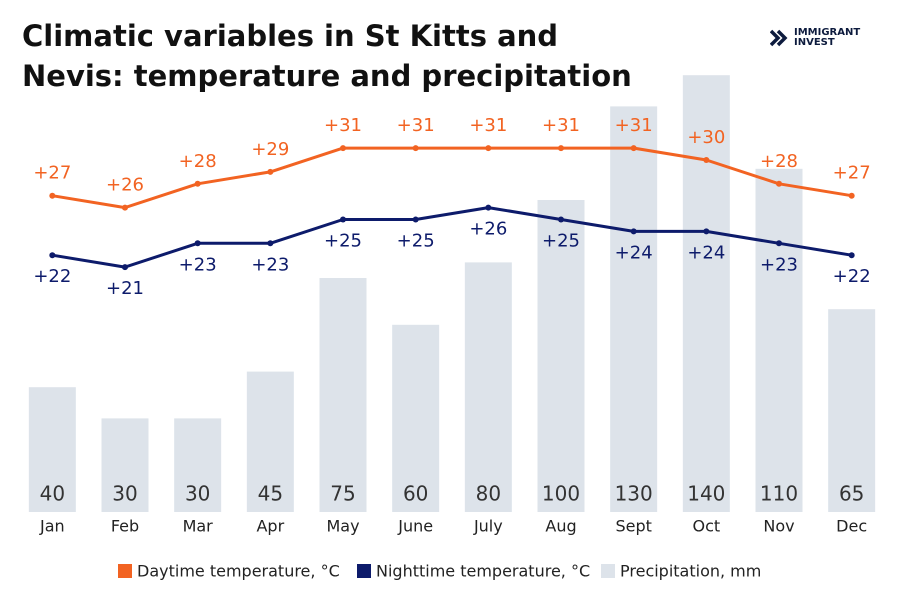 This screenshot has width=900, height=600. I want to click on bar-value-label: 60, so click(415, 494).